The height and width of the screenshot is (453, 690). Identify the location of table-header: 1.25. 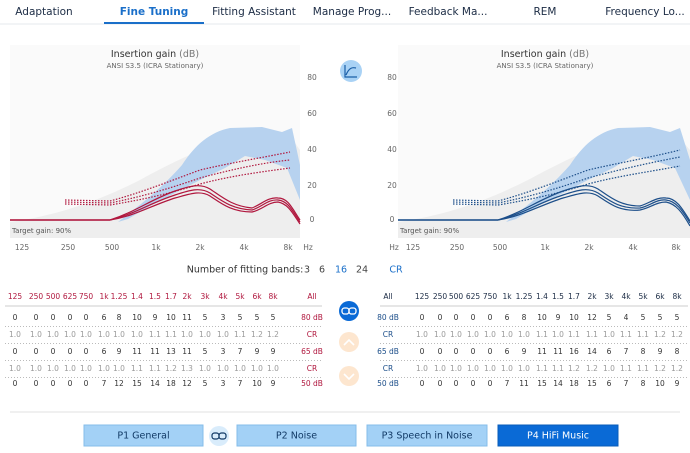
(119, 296).